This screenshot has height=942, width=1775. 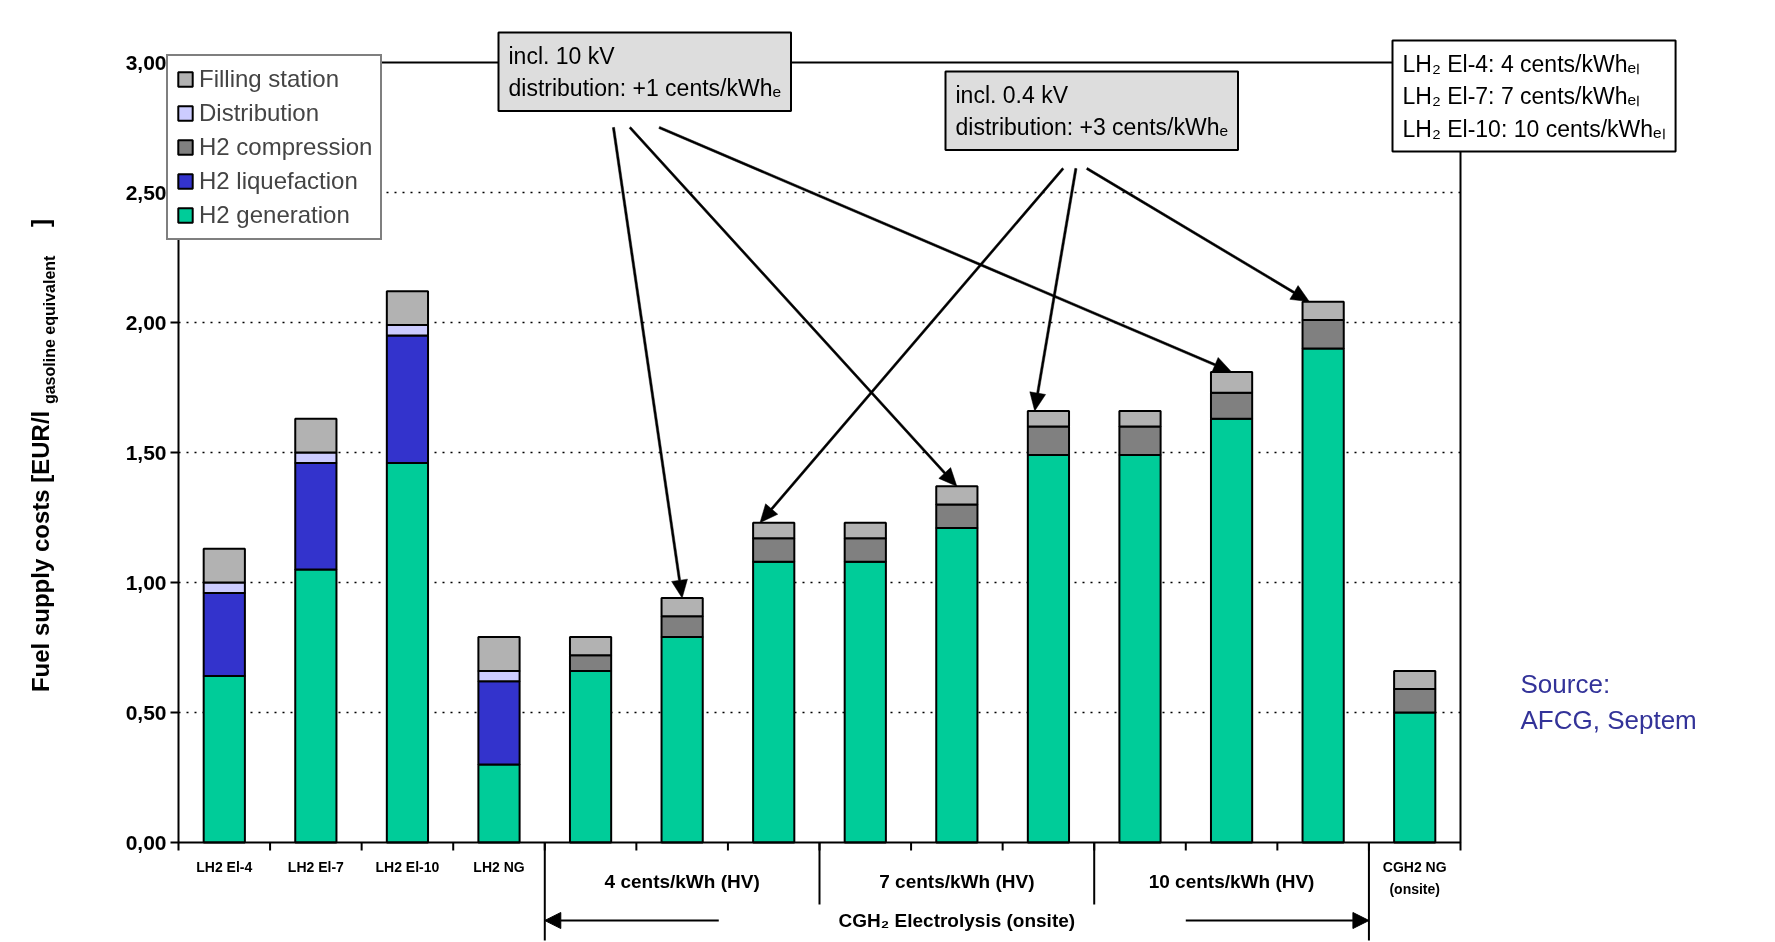 I want to click on y-tick-label: 2,00, so click(x=146, y=322).